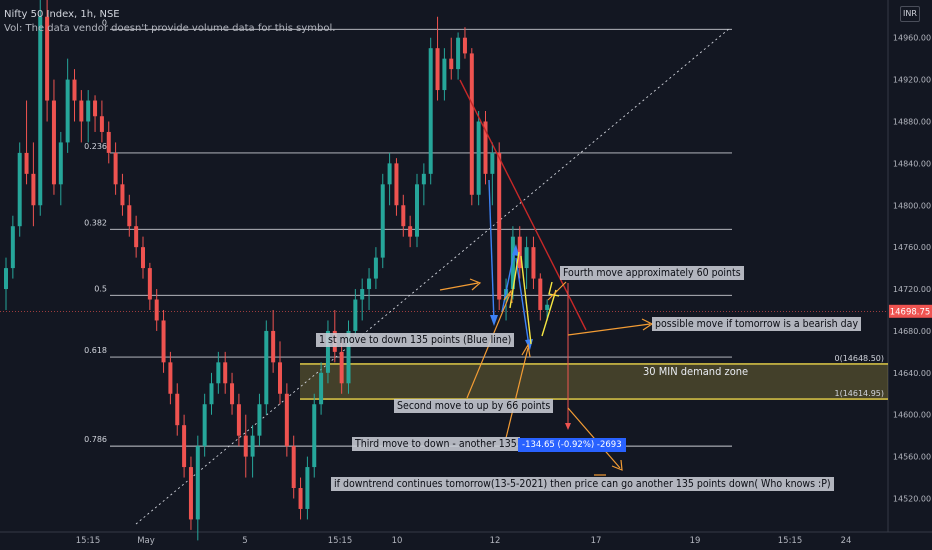  Describe the element at coordinates (596, 541) in the screenshot. I see `time-tick-label: 17` at that location.